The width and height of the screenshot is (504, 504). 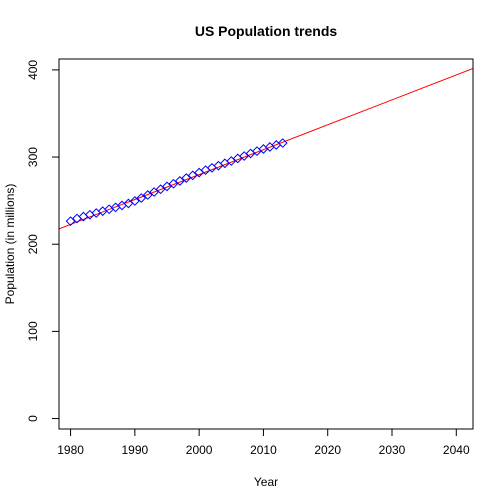 What do you see at coordinates (392, 450) in the screenshot?
I see `x-tick-label: 2030` at bounding box center [392, 450].